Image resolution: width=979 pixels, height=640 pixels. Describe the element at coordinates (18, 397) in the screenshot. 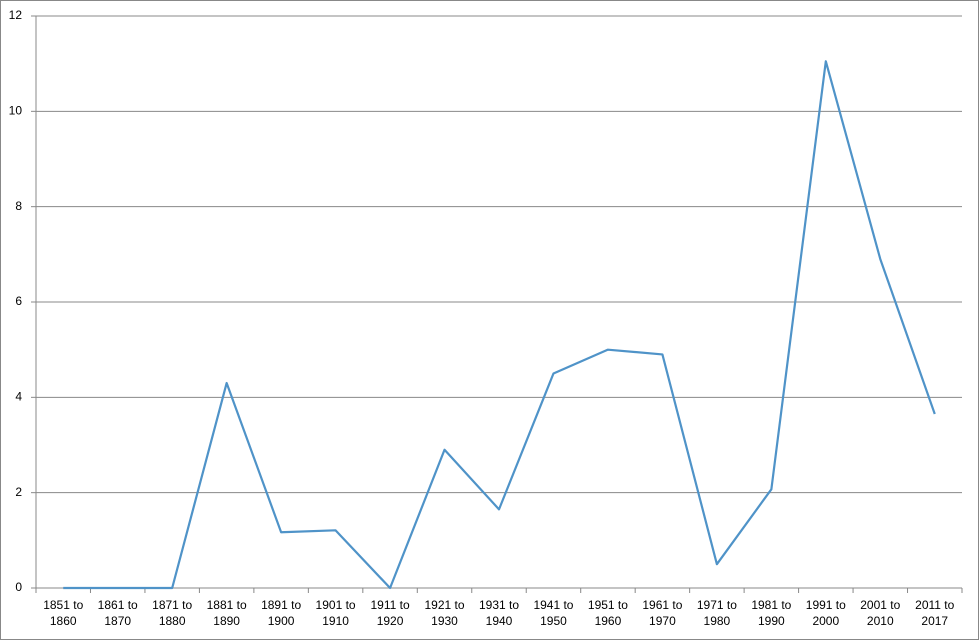

I see `y-tick-label: 4` at that location.